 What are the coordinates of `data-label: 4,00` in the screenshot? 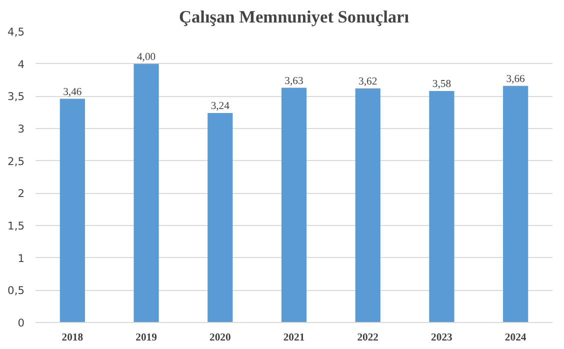 It's located at (146, 57).